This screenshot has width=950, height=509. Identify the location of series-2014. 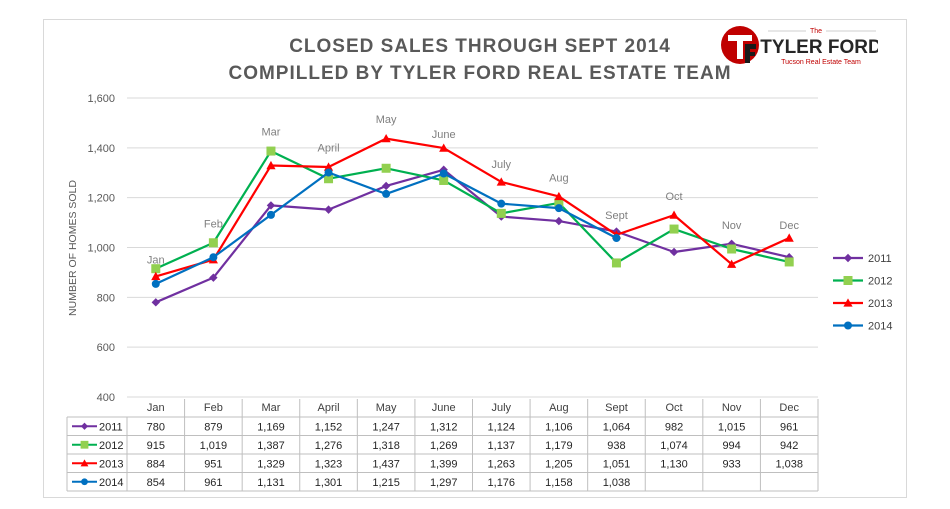
(386, 228).